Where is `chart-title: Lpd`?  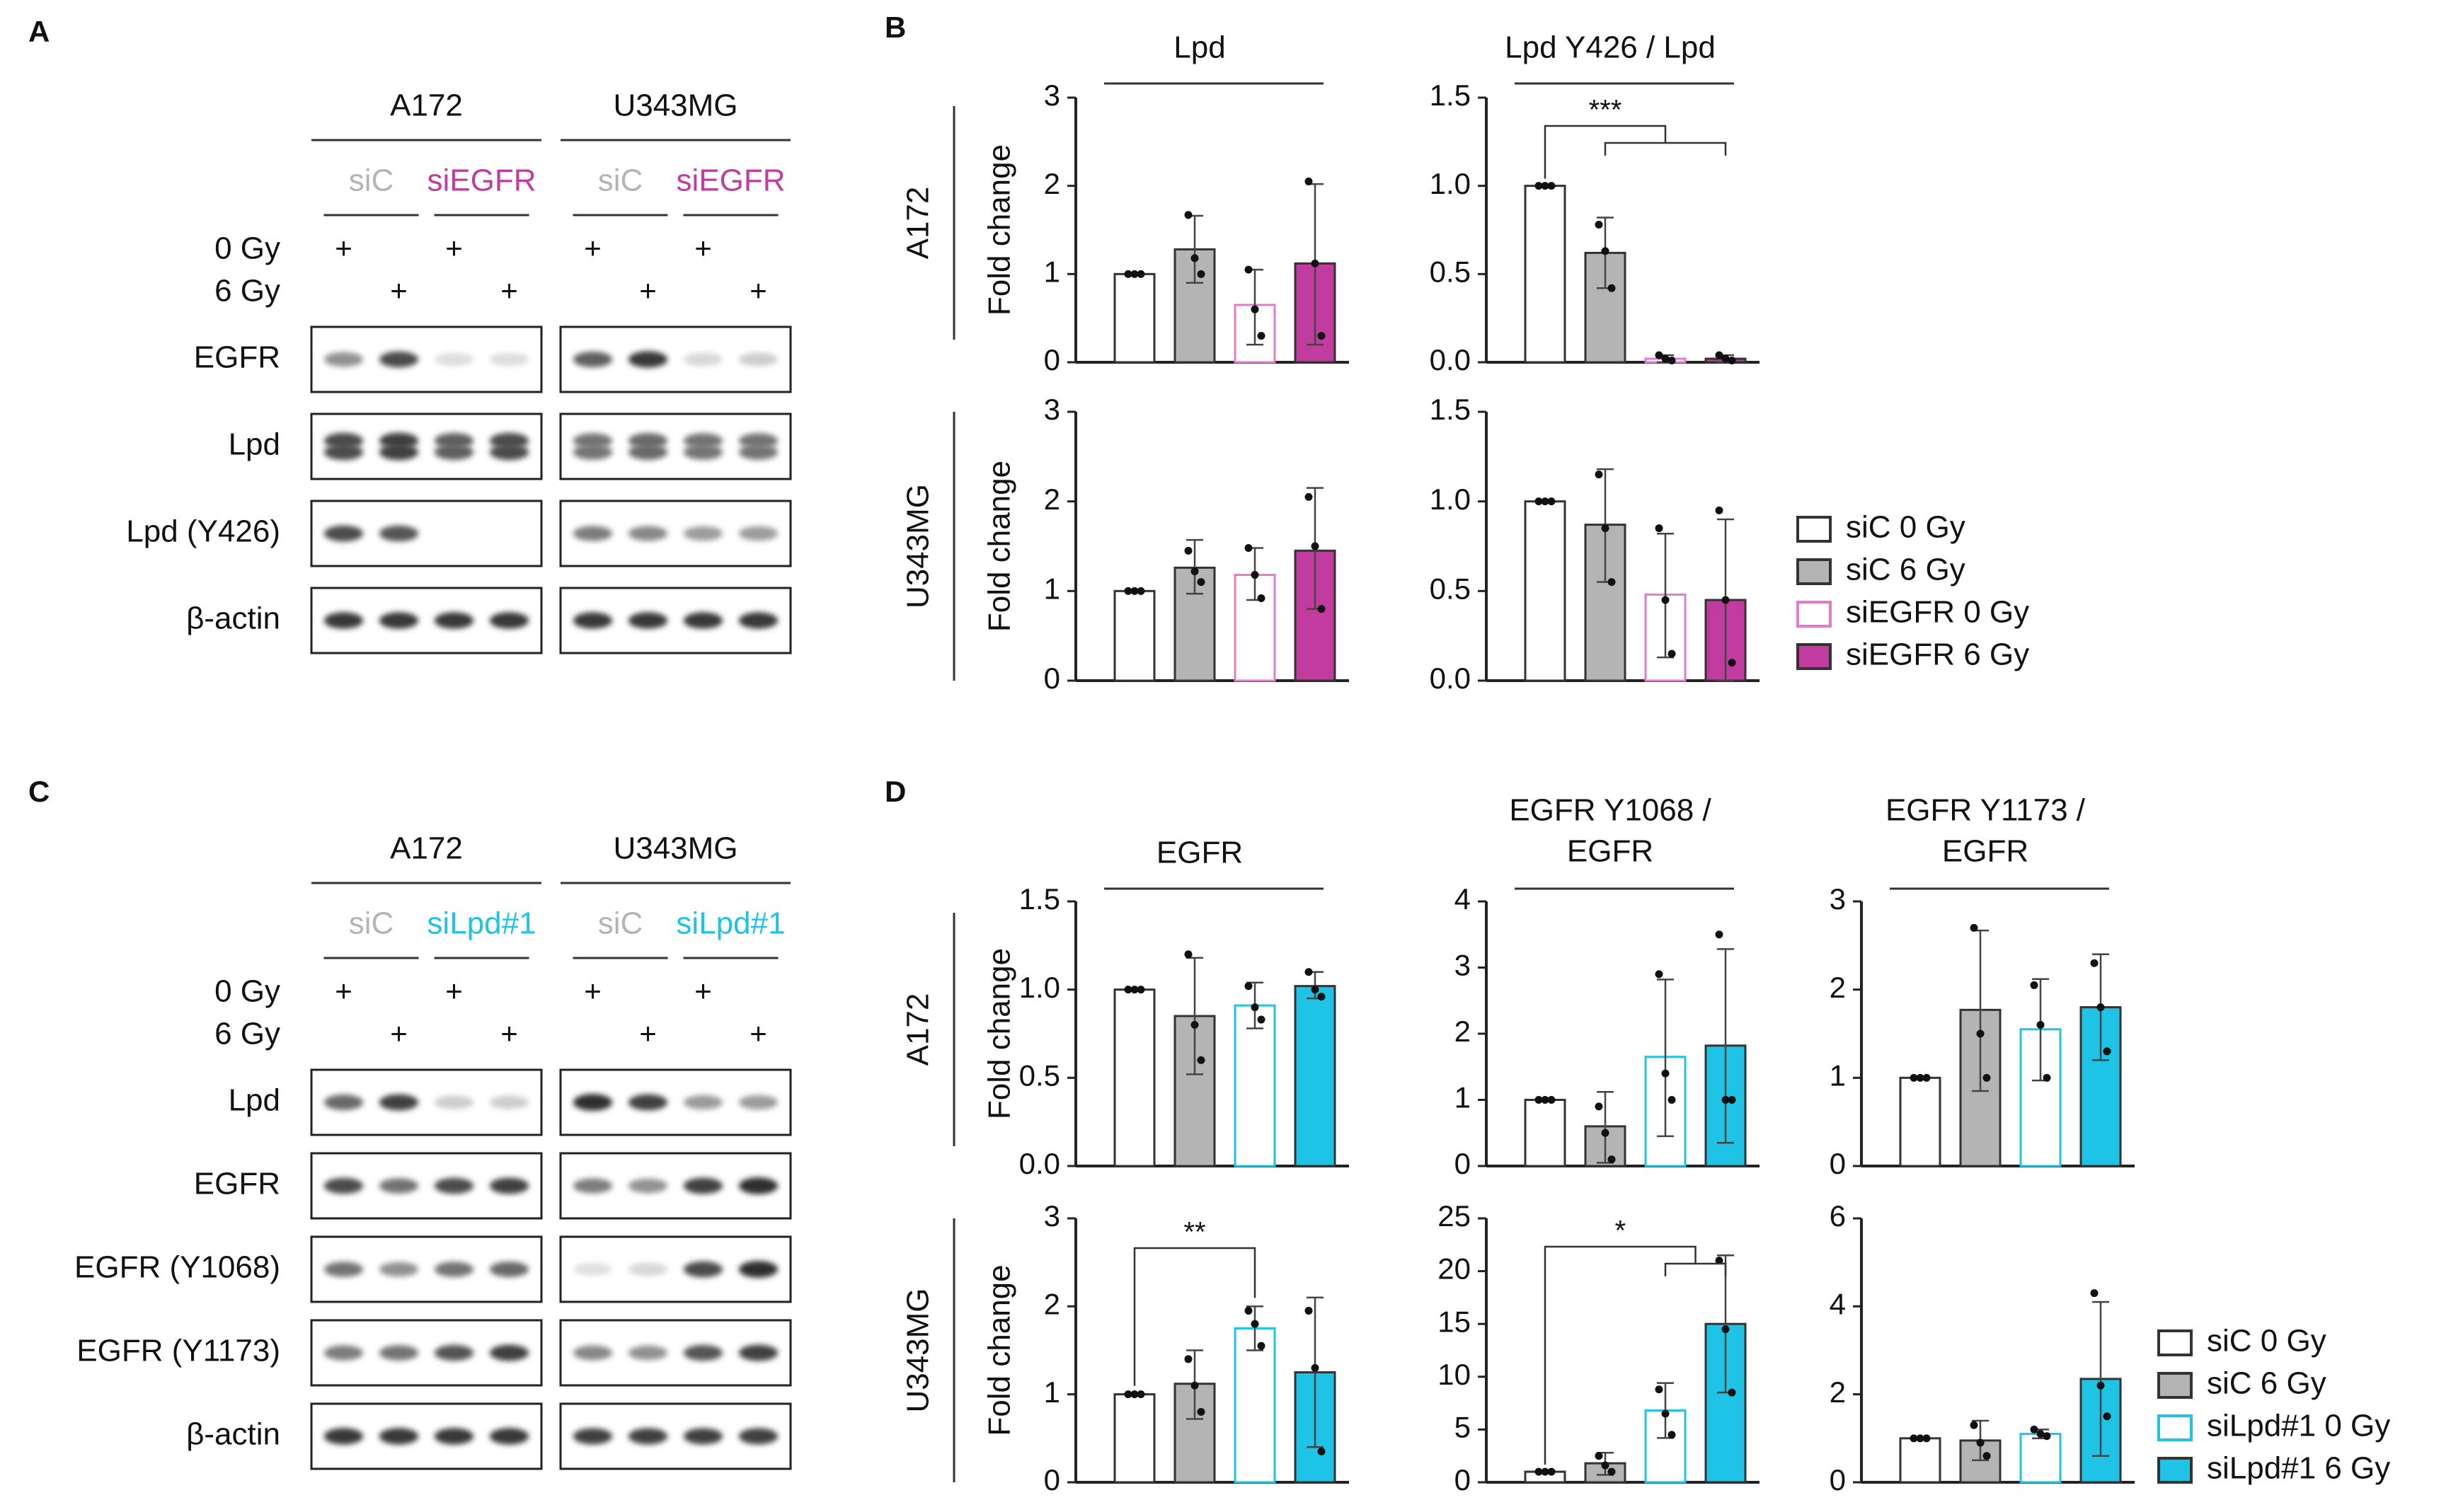
chart-title: Lpd is located at coordinates (1199, 48).